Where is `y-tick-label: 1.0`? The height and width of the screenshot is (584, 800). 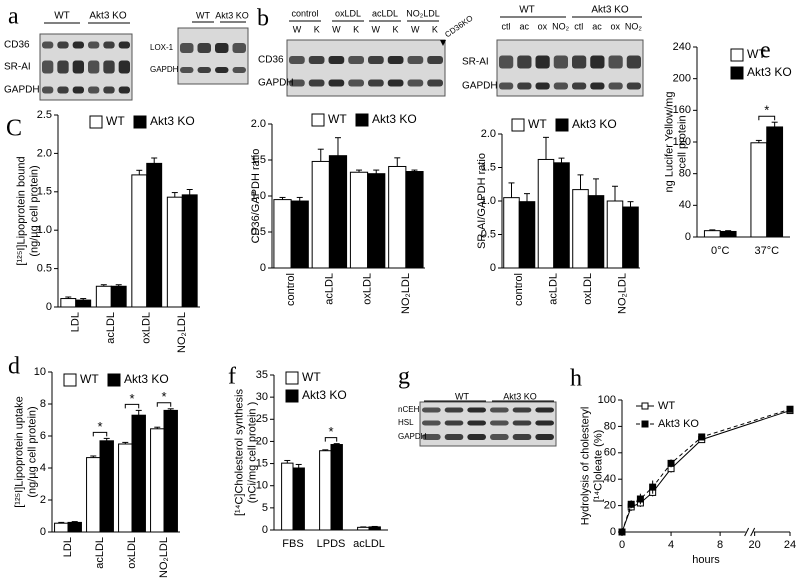
y-tick-label: 1.0 is located at coordinates (44, 230).